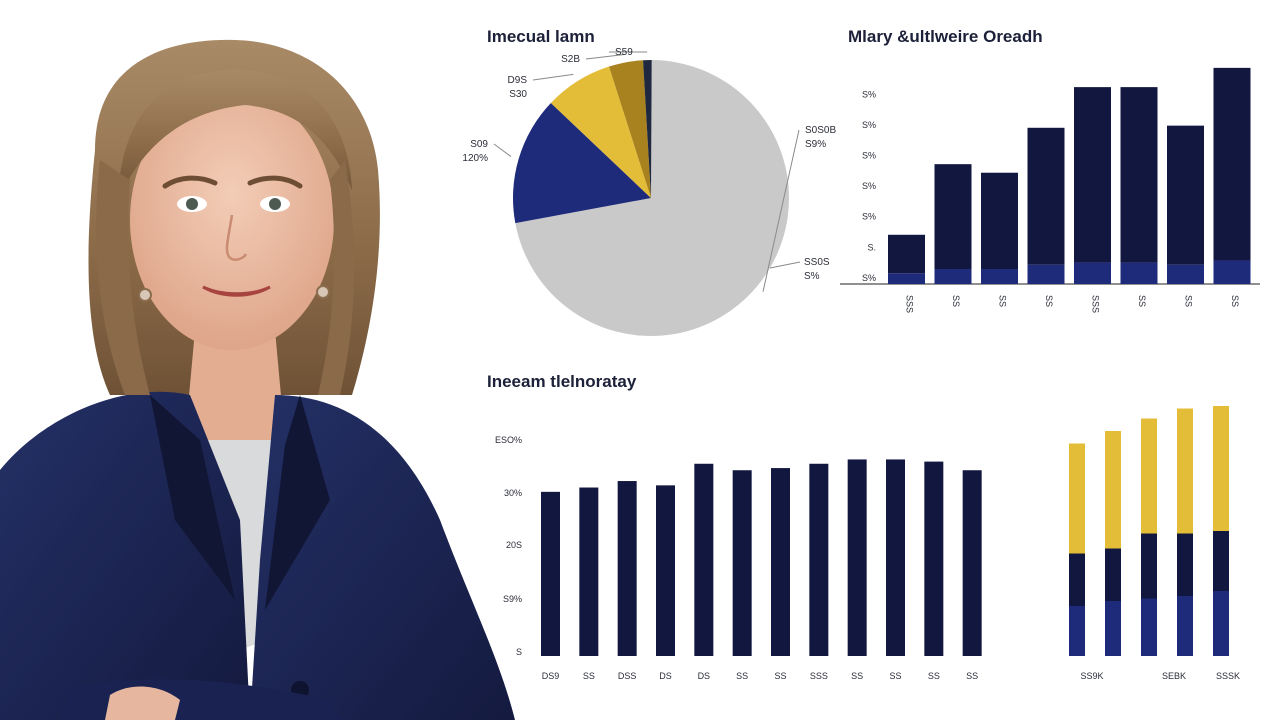 Image resolution: width=1280 pixels, height=720 pixels. I want to click on pie-chart-title: Imecual lamn, so click(541, 36).